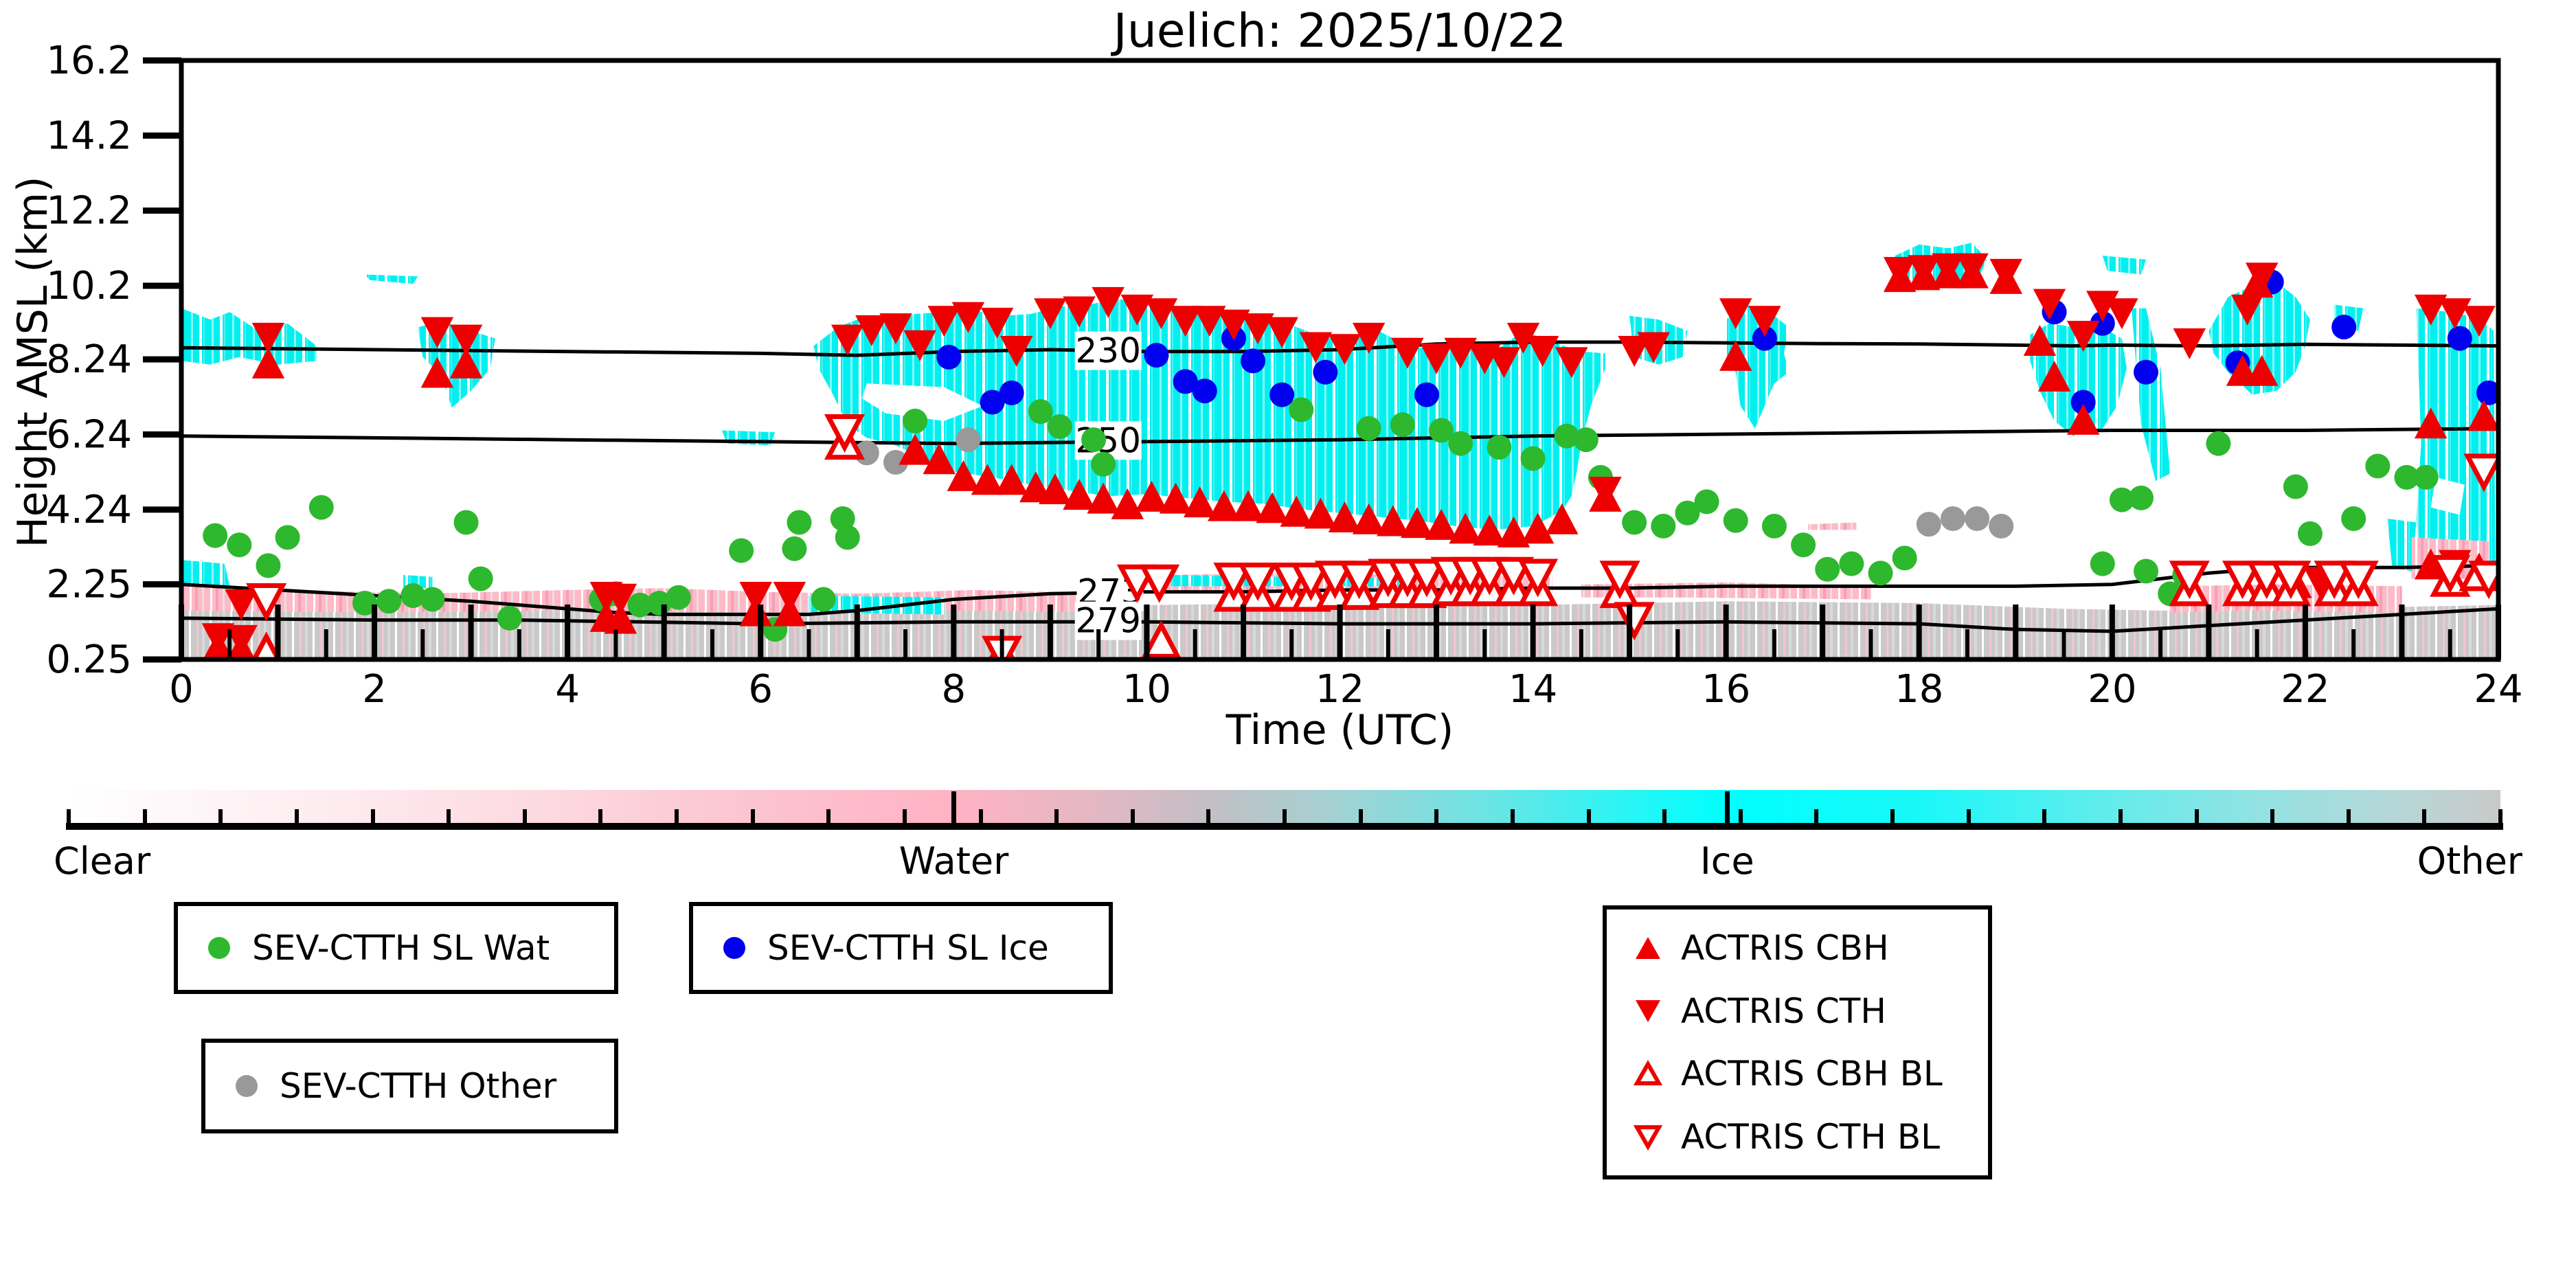 This screenshot has height=1288, width=2576. What do you see at coordinates (2498, 689) in the screenshot?
I see `x-tick-label: 24` at bounding box center [2498, 689].